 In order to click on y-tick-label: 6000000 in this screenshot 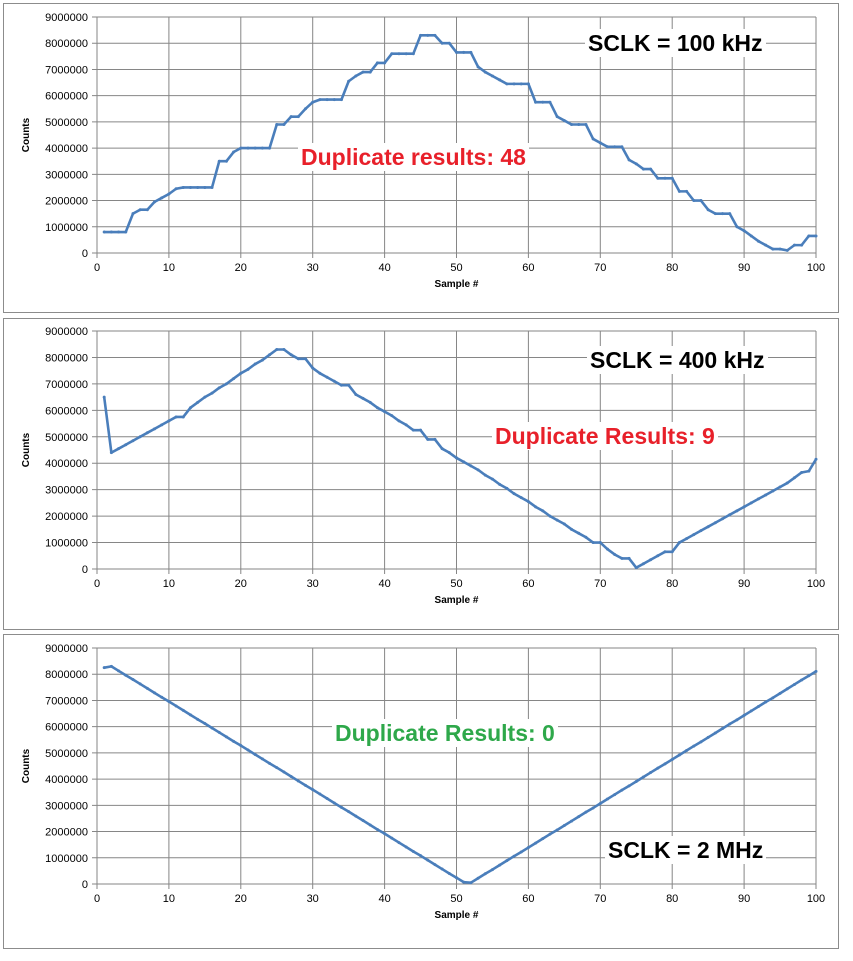, I will do `click(66, 97)`.